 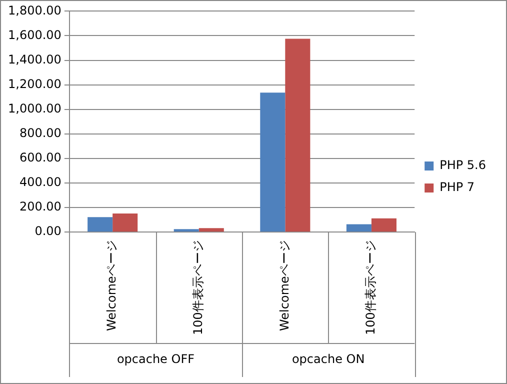 I want to click on y-tick-label: 1,400.00, so click(x=35, y=59).